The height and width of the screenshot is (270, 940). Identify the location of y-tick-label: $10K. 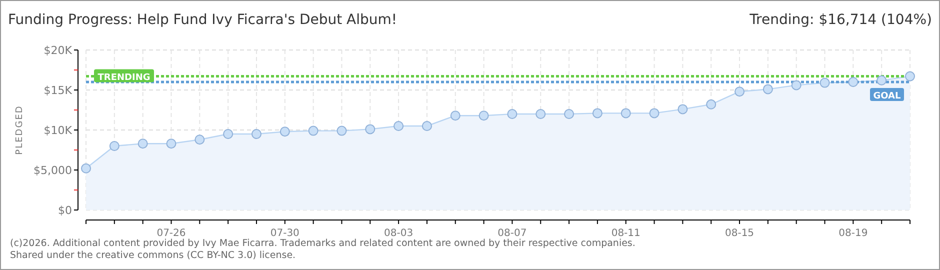
(58, 130).